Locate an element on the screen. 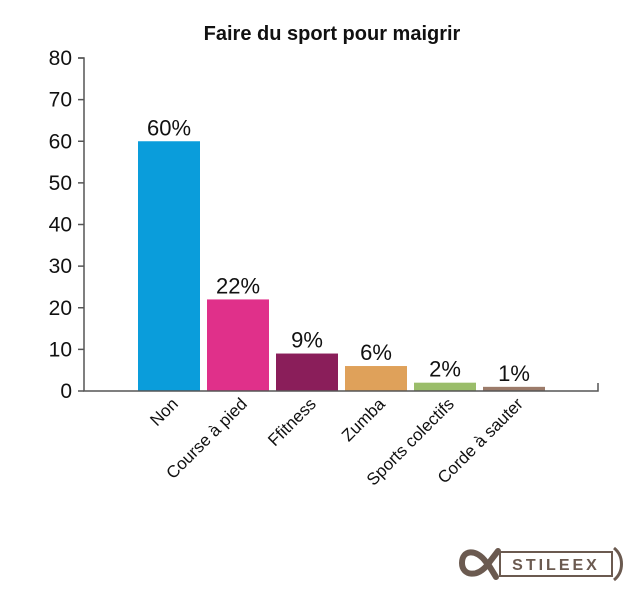 This screenshot has height=603, width=640. x-tick-label: Ffitness is located at coordinates (292, 422).